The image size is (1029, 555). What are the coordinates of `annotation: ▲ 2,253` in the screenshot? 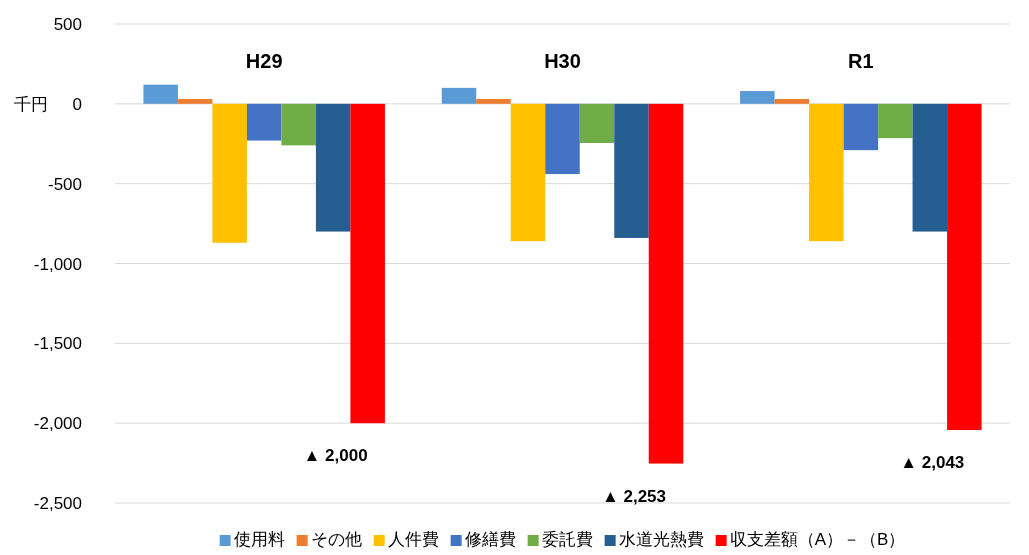 It's located at (633, 496).